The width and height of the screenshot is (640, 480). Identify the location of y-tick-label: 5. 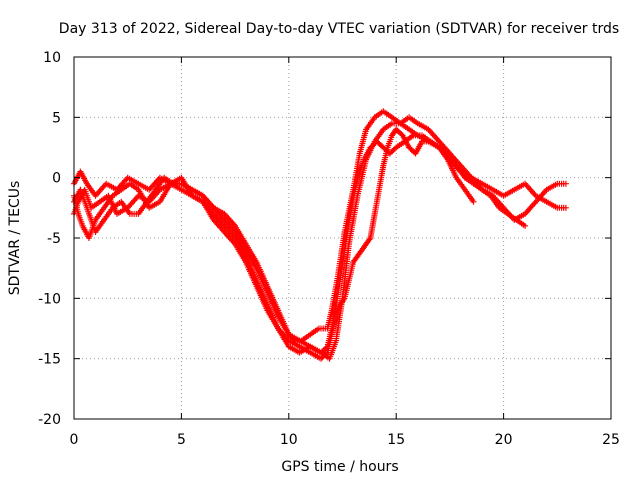
(56, 118).